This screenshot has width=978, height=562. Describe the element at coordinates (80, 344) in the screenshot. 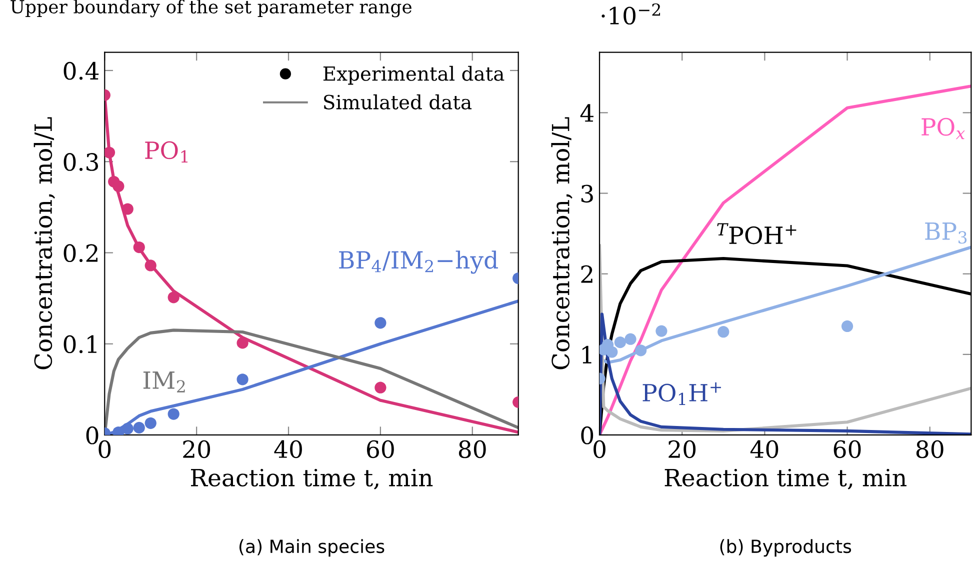

I see `y-tick-label: 0.1` at that location.